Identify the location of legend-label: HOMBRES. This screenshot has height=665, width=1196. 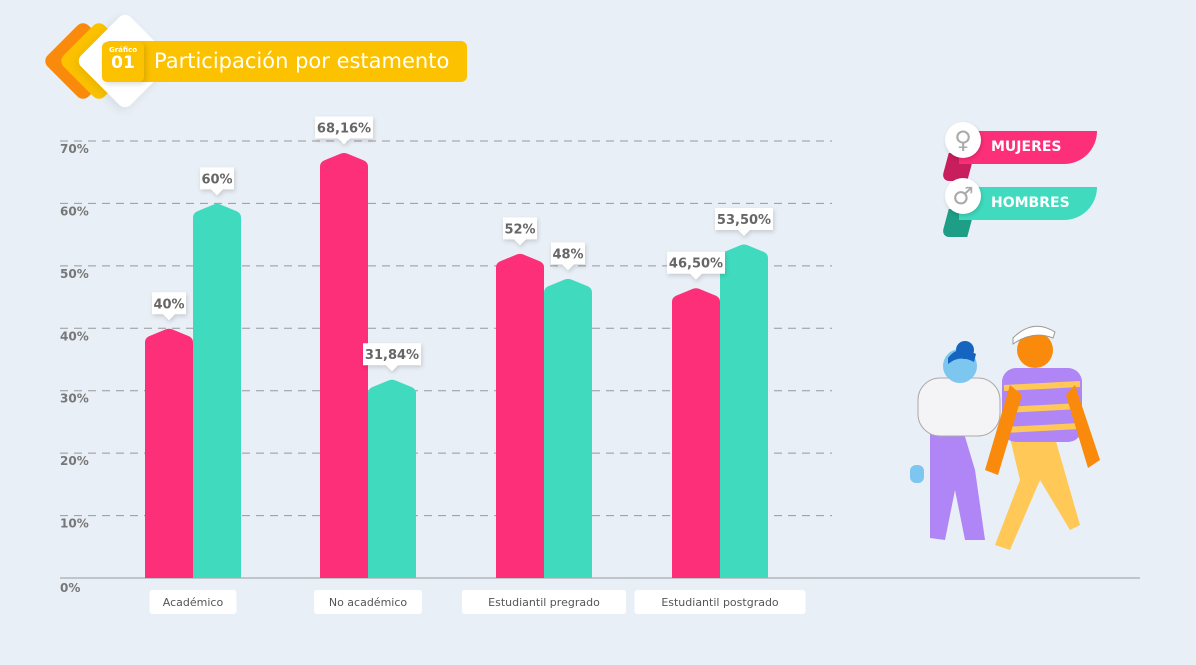
(1028, 203).